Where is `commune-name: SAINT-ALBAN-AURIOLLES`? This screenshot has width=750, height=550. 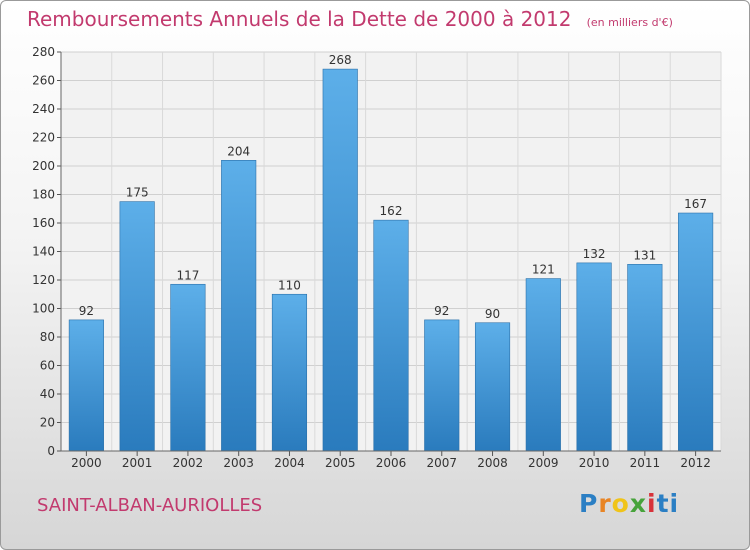 commune-name: SAINT-ALBAN-AURIOLLES is located at coordinates (150, 505).